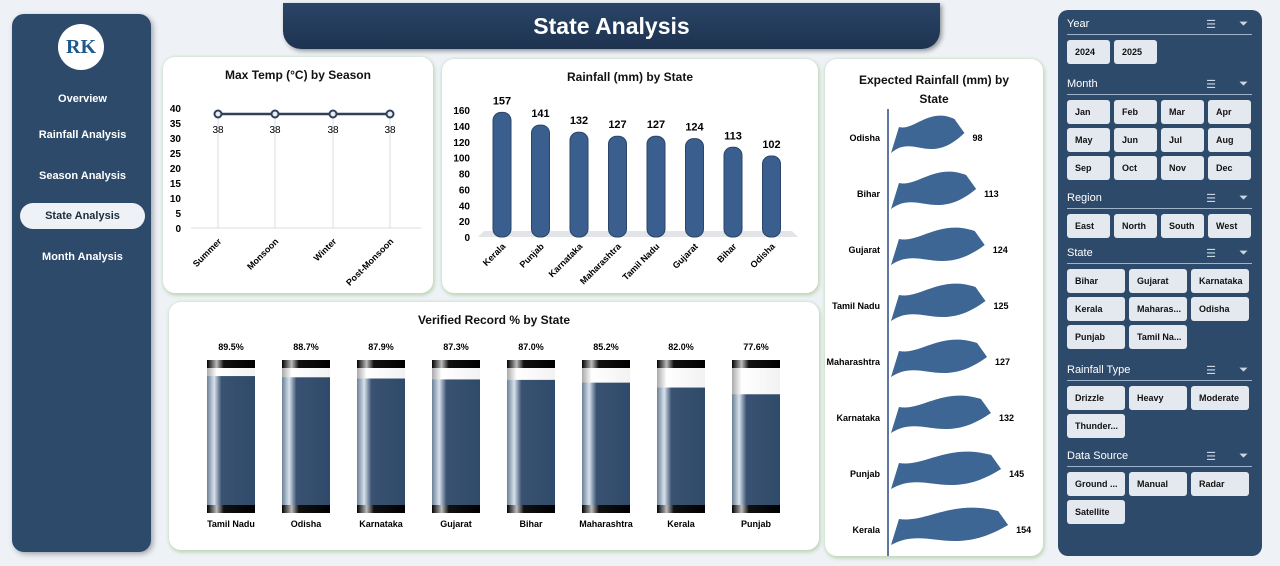 The height and width of the screenshot is (566, 1280). What do you see at coordinates (381, 364) in the screenshot?
I see `bar-cap` at bounding box center [381, 364].